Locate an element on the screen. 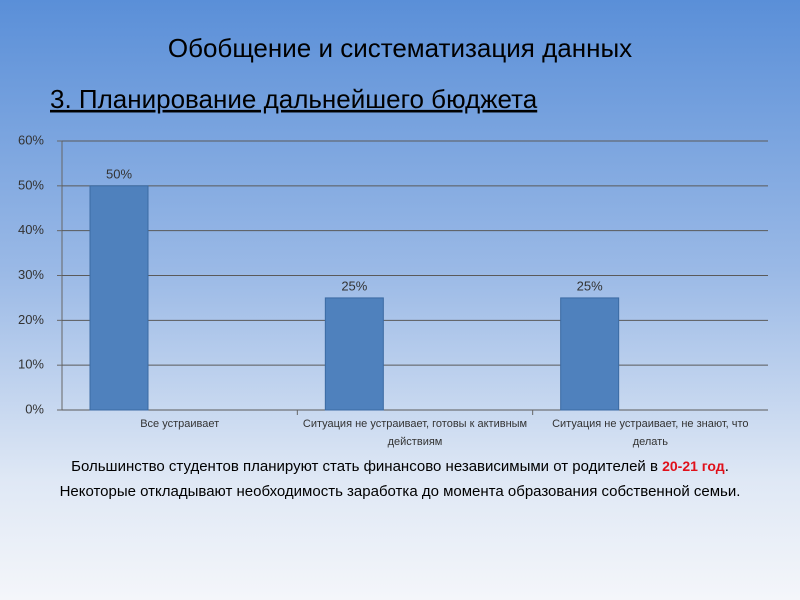 This screenshot has width=800, height=600. chart-title: Обобщение и систематизация данных is located at coordinates (400, 48).